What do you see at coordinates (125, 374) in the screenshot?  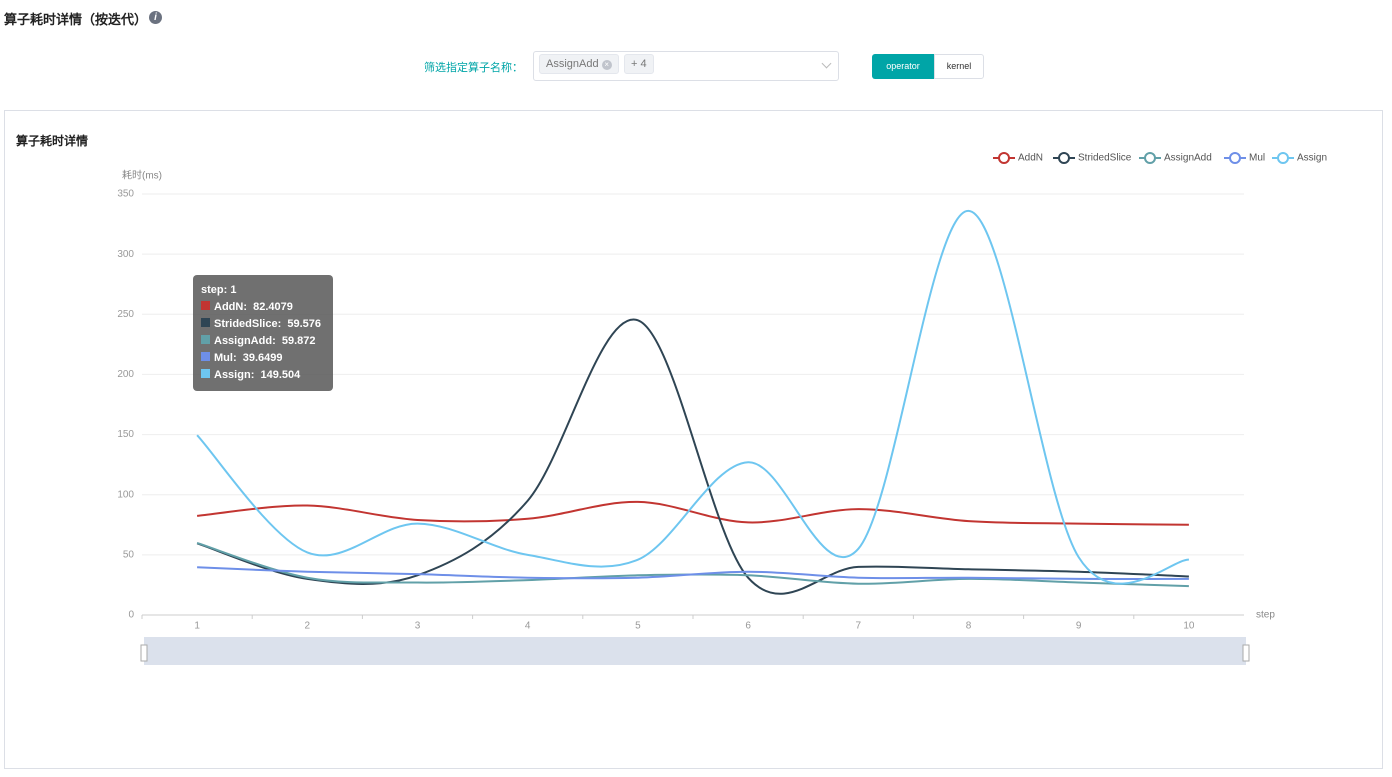 I see `y-tick-label: 200` at bounding box center [125, 374].